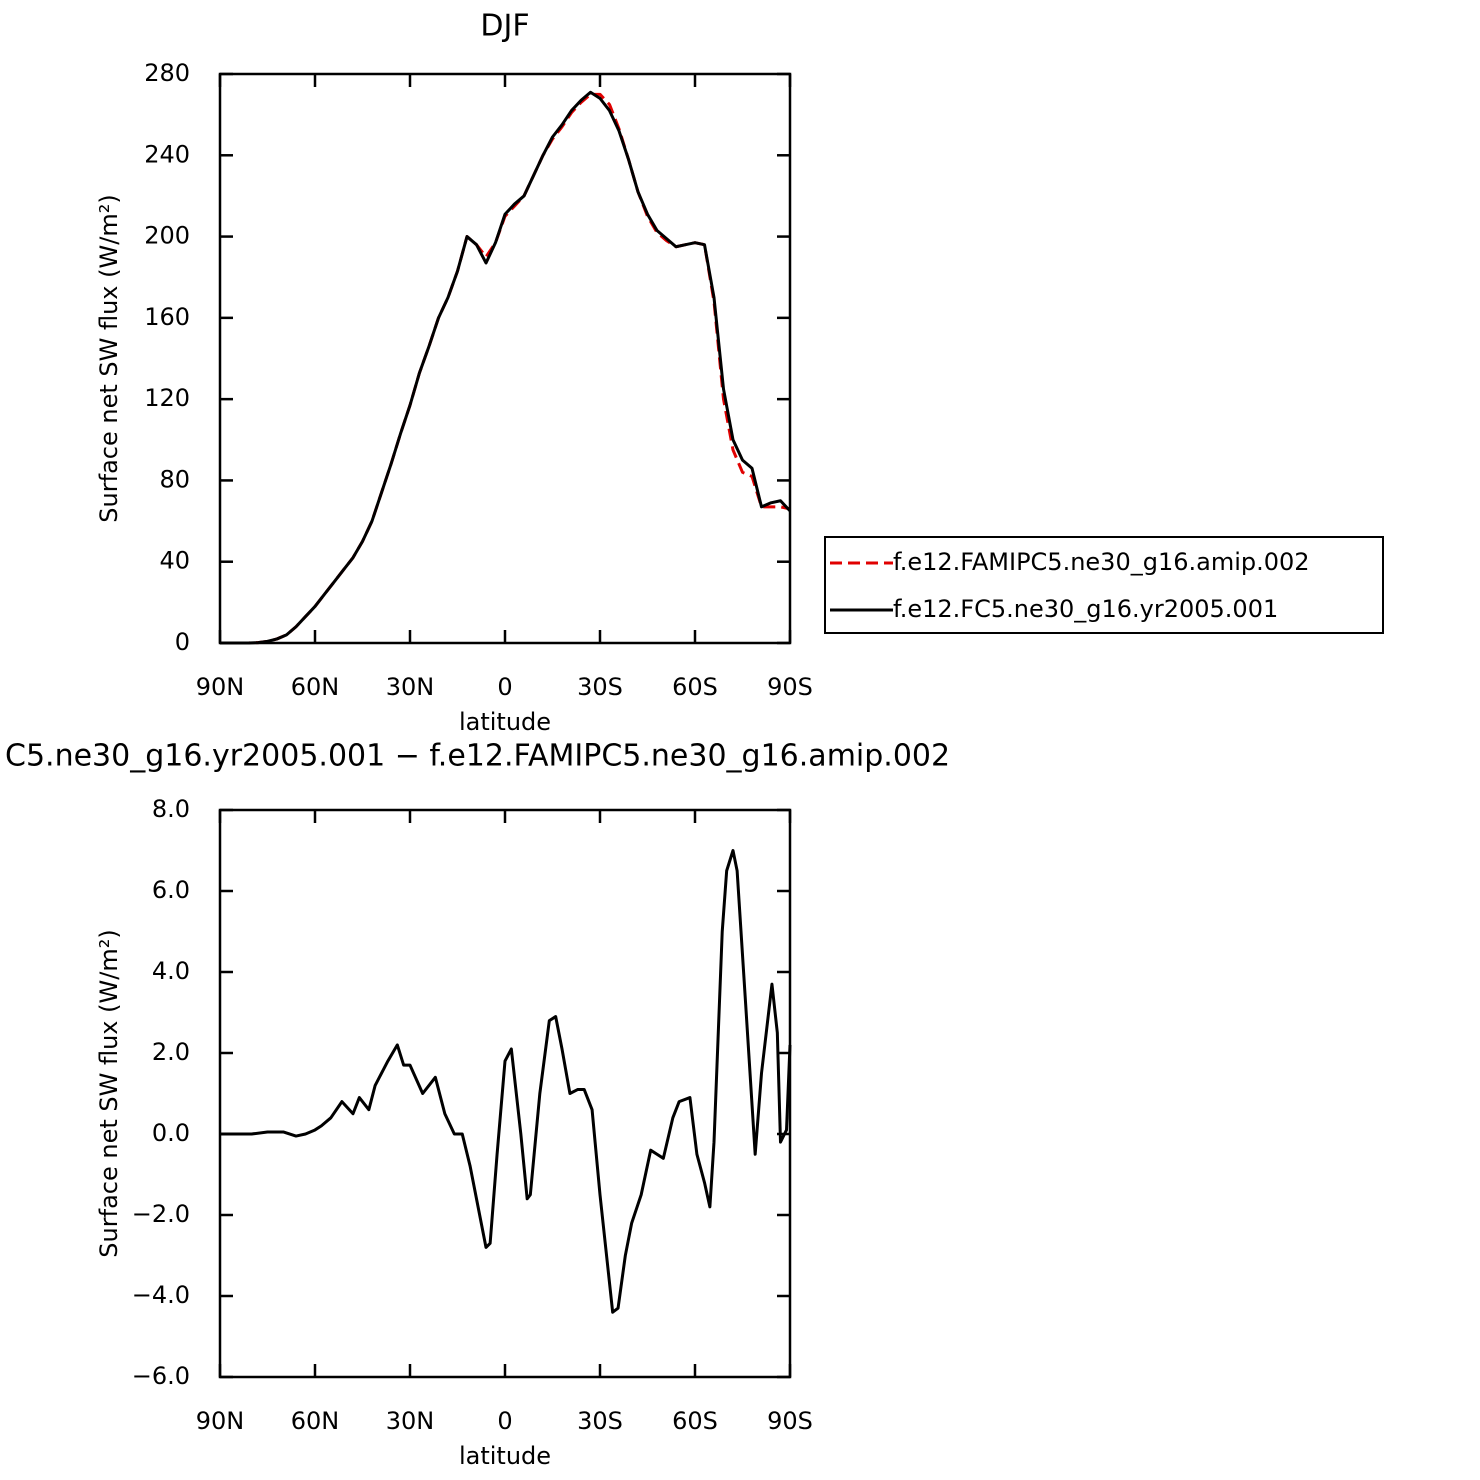 Image resolution: width=1480 pixels, height=1480 pixels. Describe the element at coordinates (174, 479) in the screenshot. I see `y-tick-label: 80` at that location.